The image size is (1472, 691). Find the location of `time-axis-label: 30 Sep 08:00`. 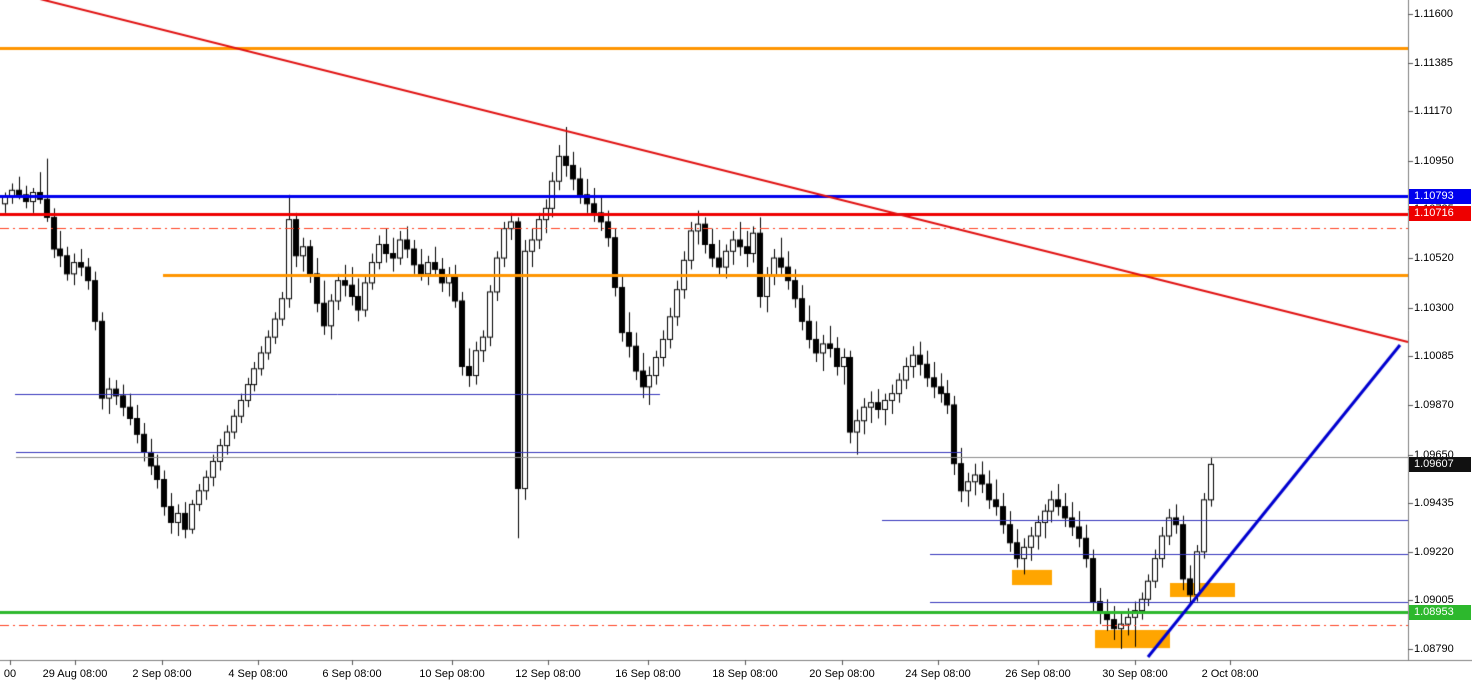

time-axis-label: 30 Sep 08:00 is located at coordinates (1135, 674).